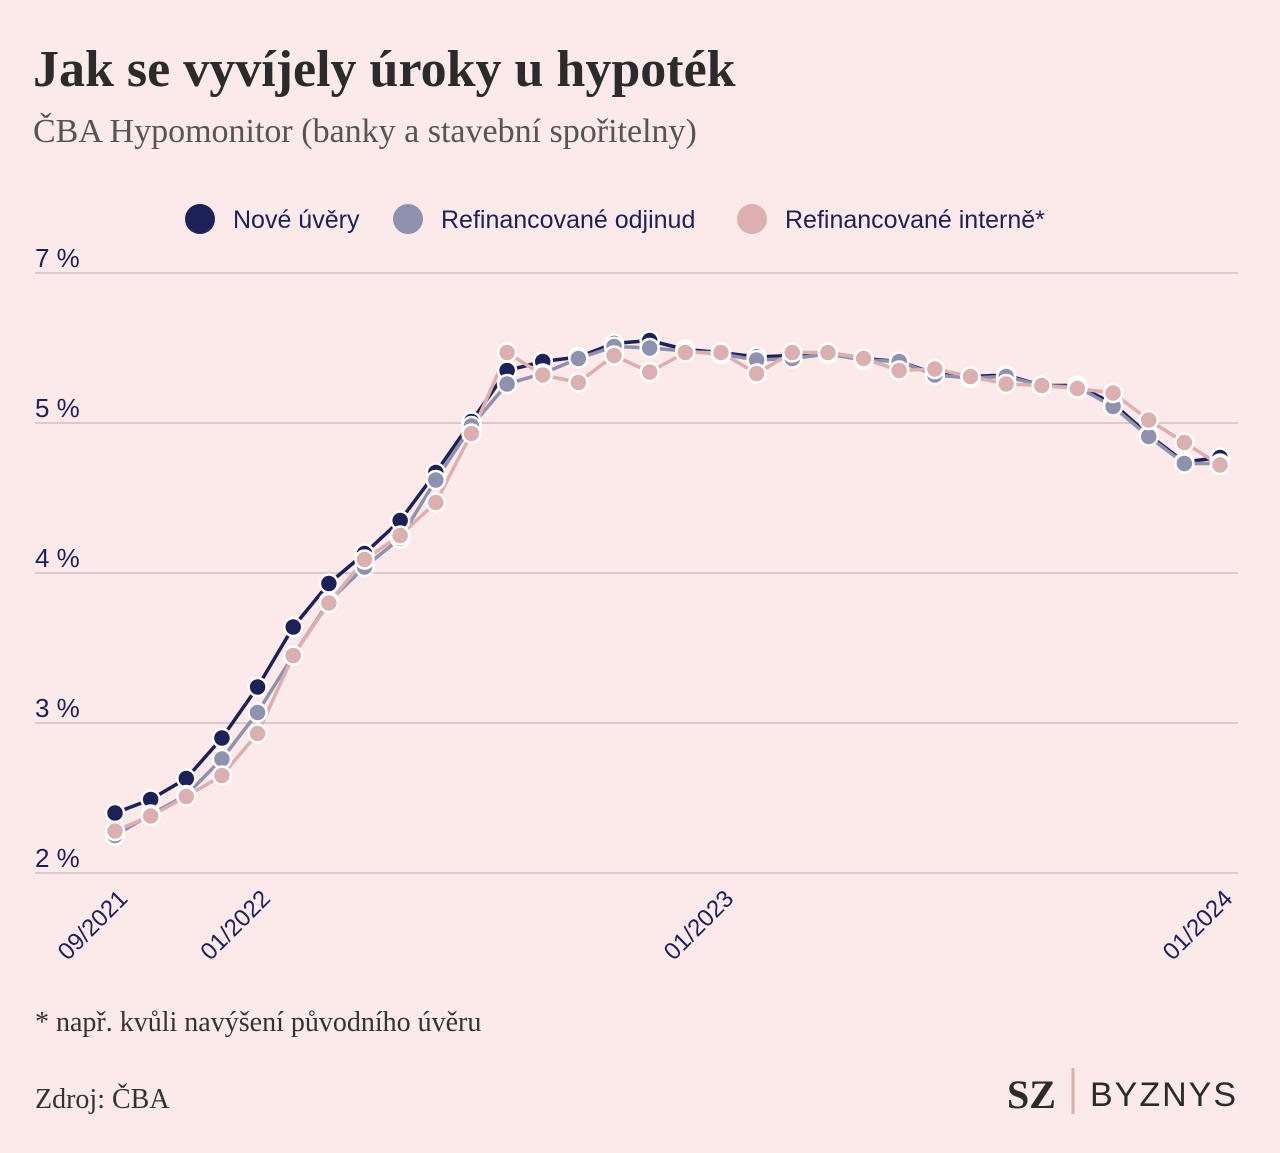  What do you see at coordinates (57, 258) in the screenshot?
I see `y-tick-label: 7 %` at bounding box center [57, 258].